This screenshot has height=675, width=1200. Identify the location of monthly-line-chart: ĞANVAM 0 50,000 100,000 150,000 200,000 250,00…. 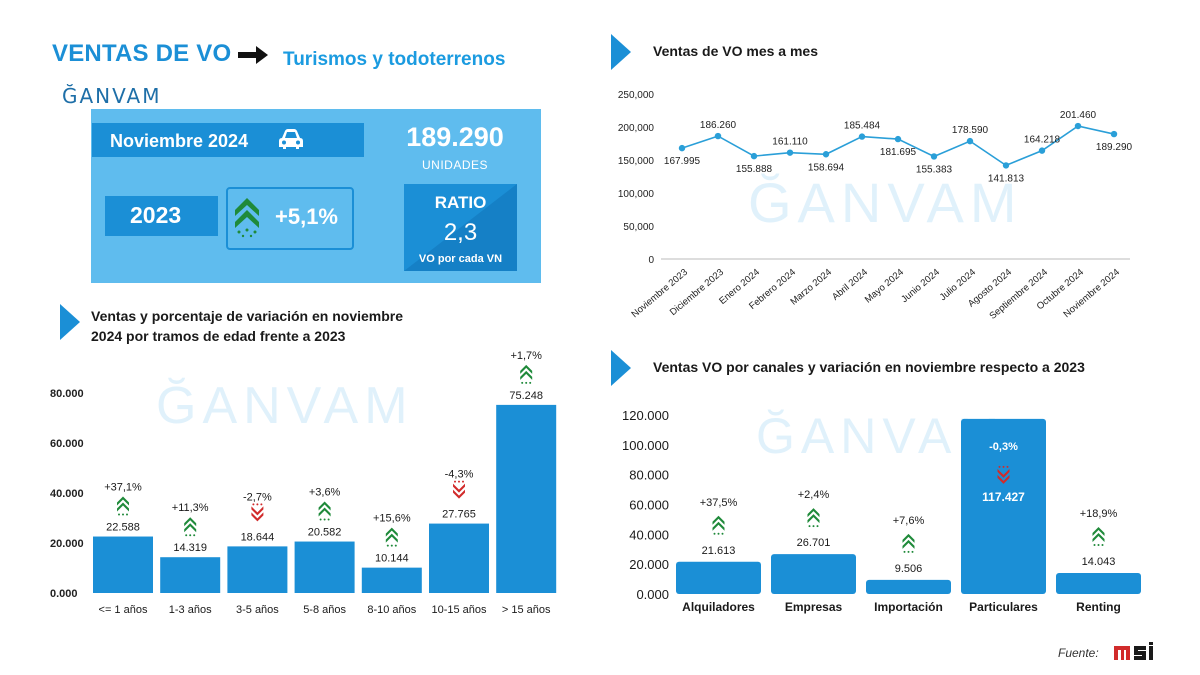
(875, 206).